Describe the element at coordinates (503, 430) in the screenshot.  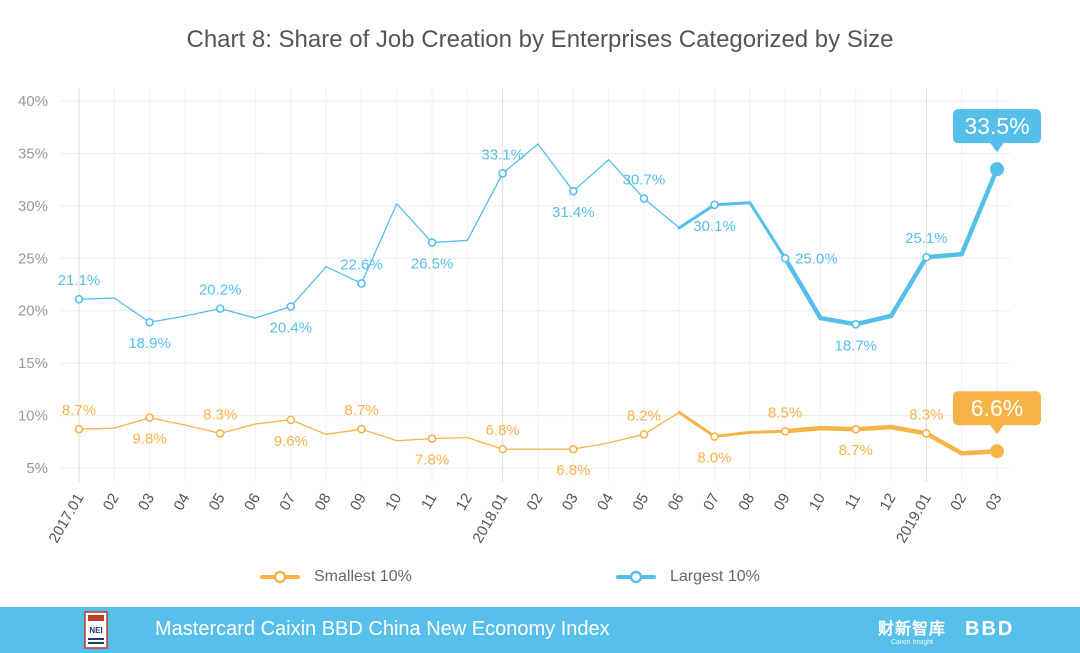
I see `smallest-10--data-label: 6.8%` at that location.